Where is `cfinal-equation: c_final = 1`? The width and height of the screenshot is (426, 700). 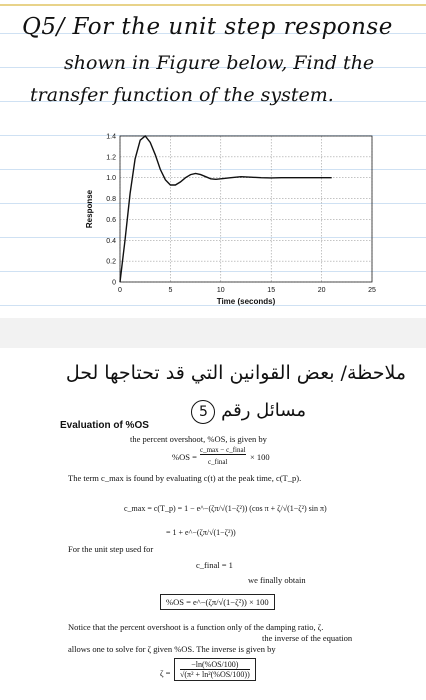
cfinal-equation: c_final = 1 is located at coordinates (214, 565).